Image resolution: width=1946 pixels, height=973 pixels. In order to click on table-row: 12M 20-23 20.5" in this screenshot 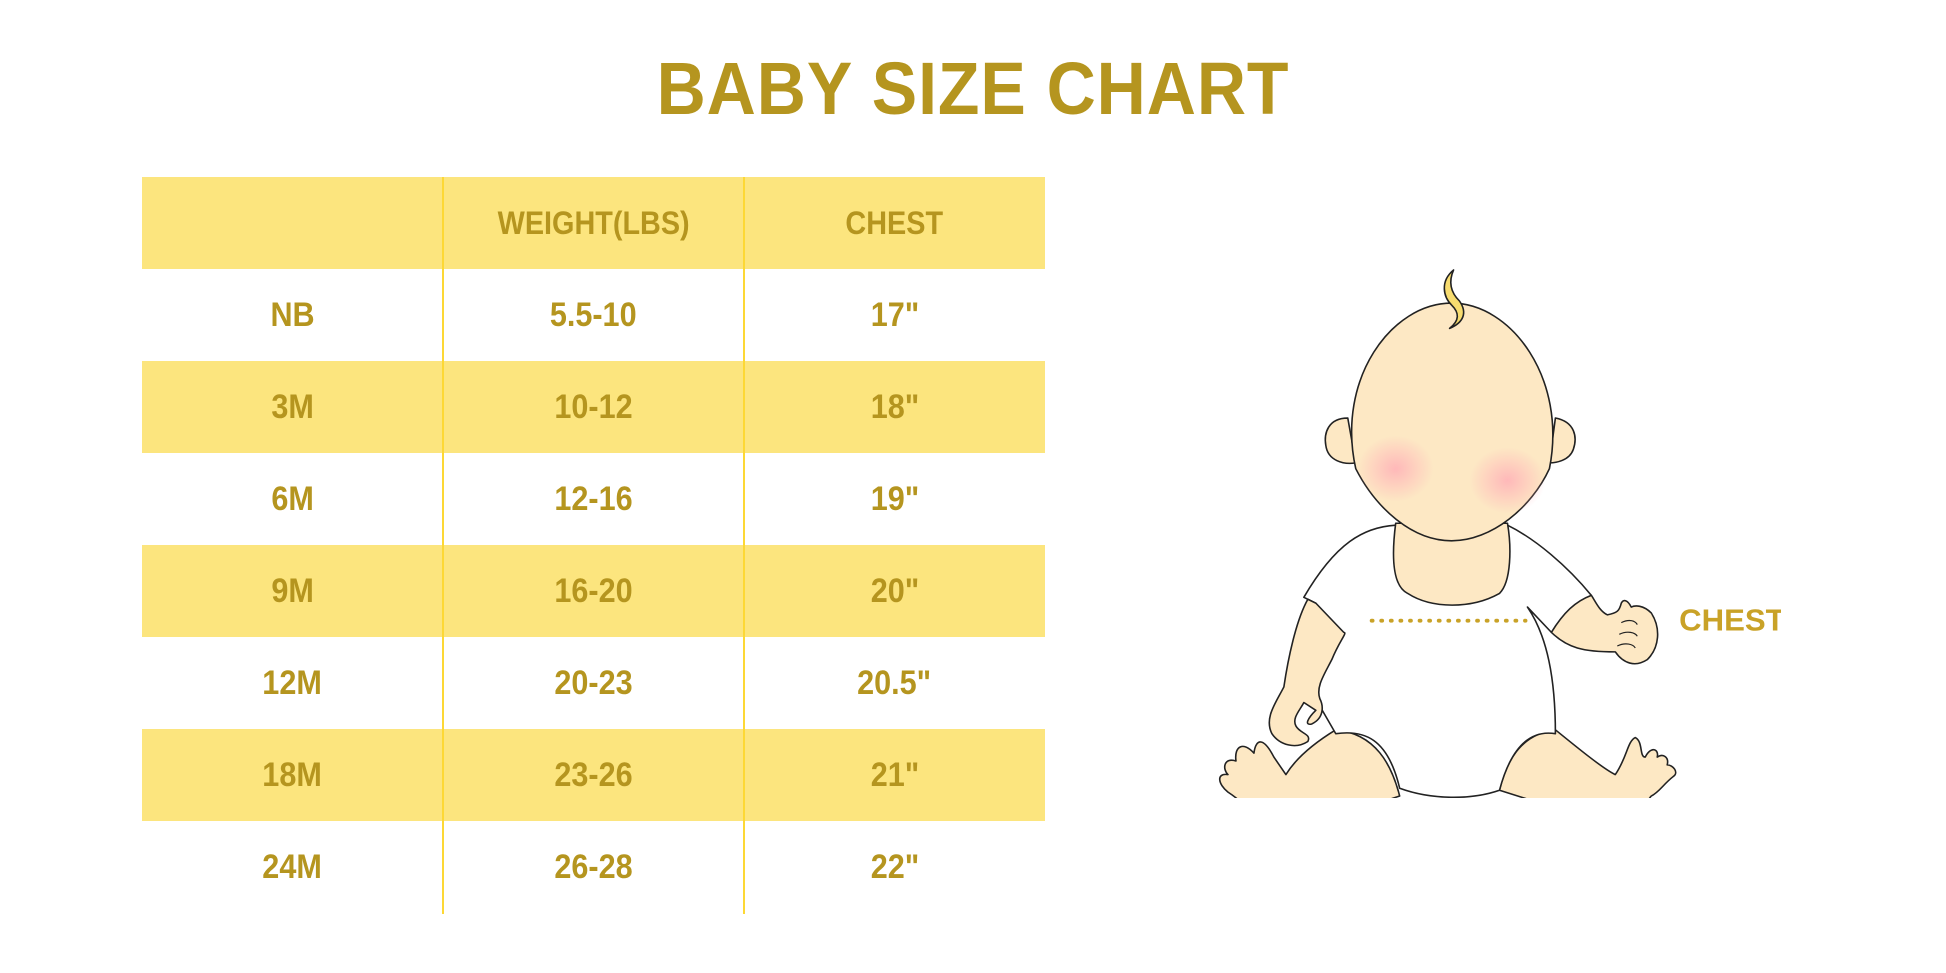, I will do `click(593, 683)`.